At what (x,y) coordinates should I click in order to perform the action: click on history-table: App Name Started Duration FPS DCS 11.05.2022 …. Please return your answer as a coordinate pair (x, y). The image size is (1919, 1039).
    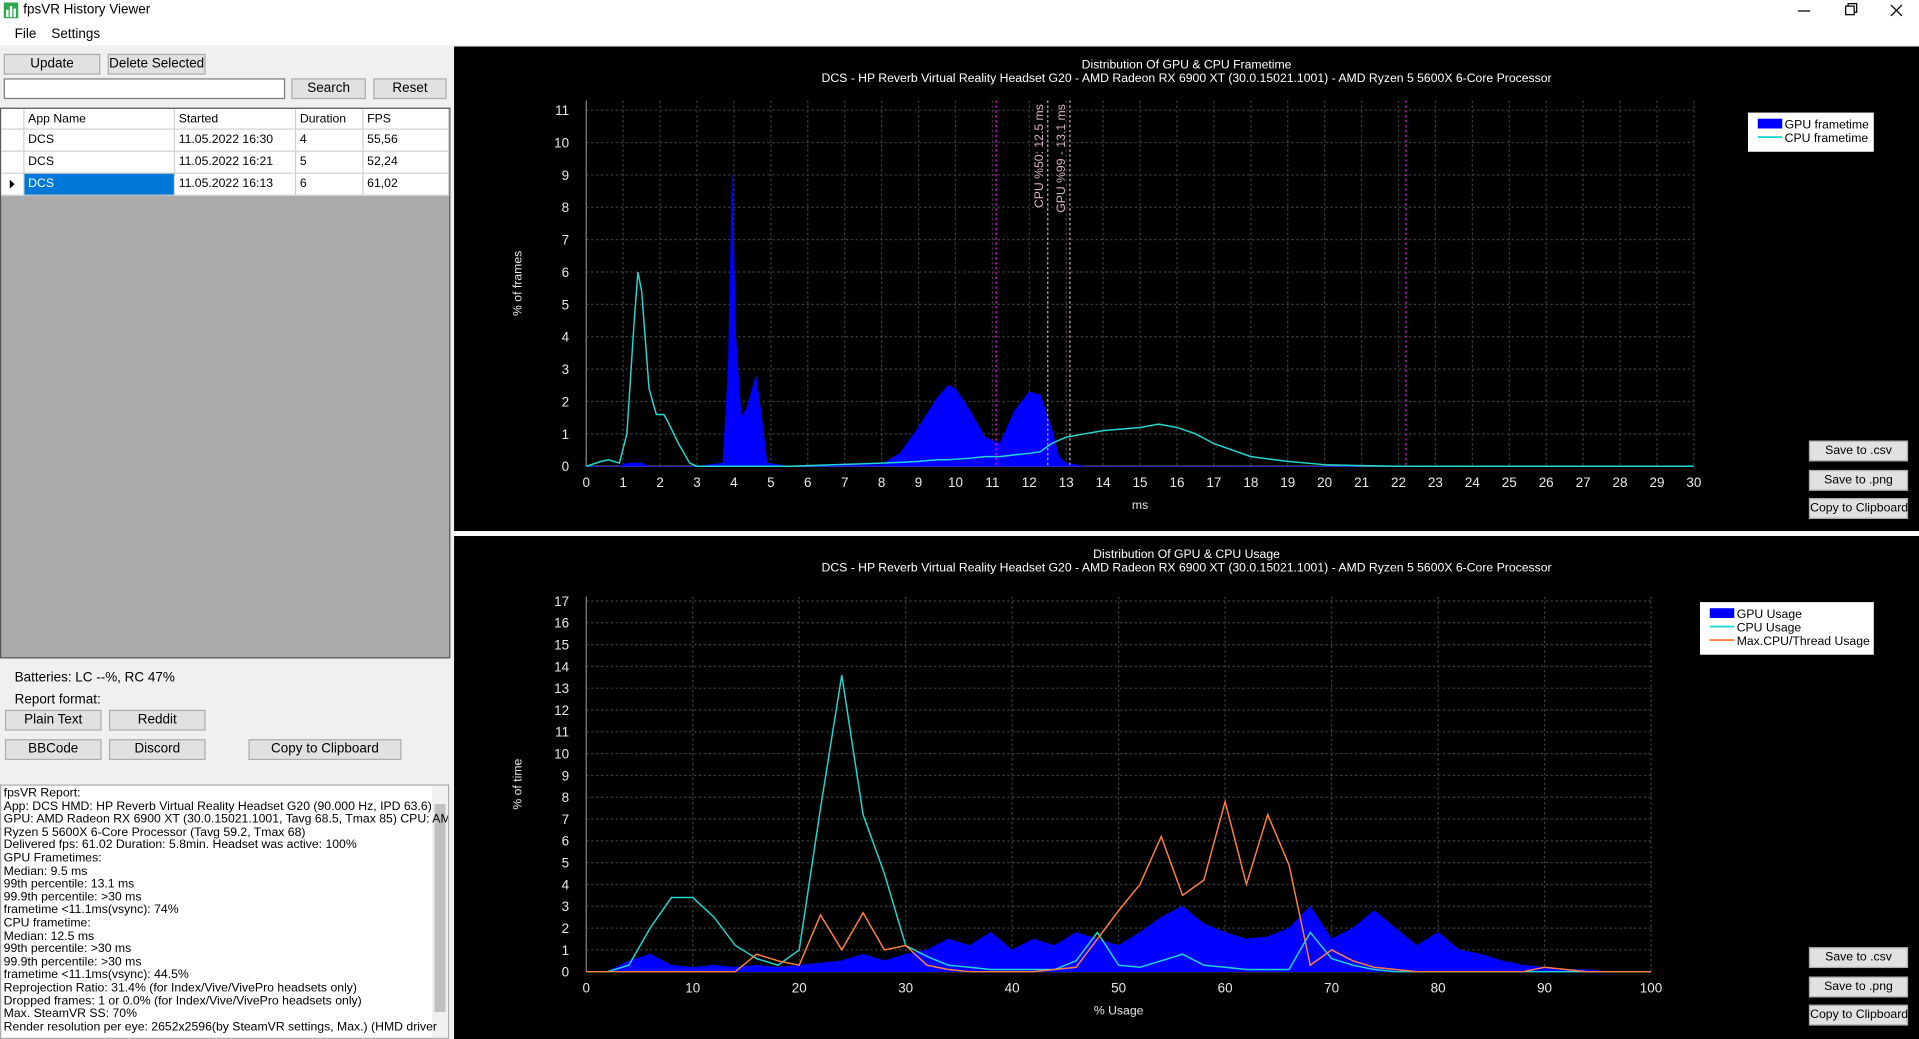
    Looking at the image, I should click on (225, 383).